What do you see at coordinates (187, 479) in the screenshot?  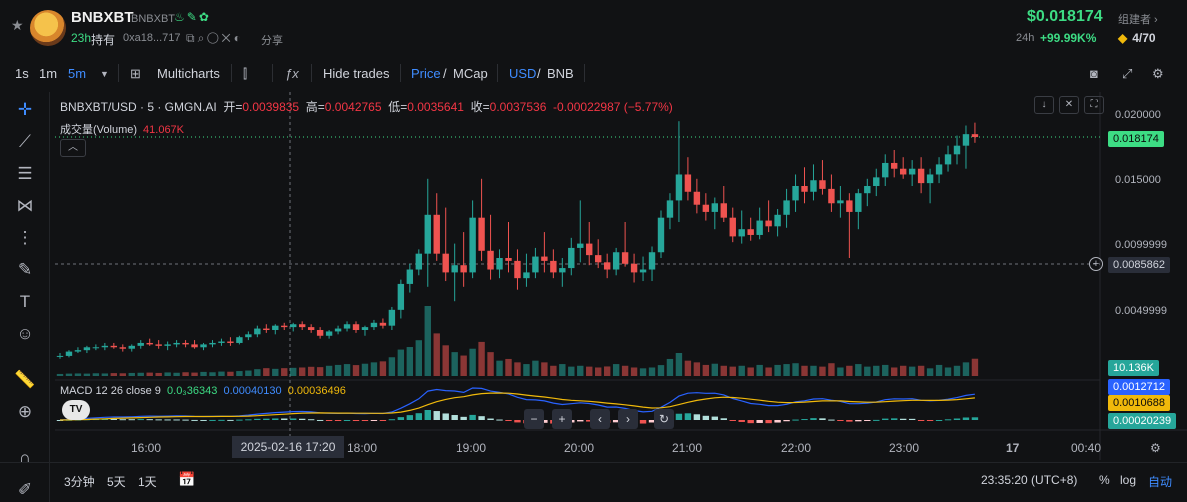 I see `calendar-icon: 📅` at bounding box center [187, 479].